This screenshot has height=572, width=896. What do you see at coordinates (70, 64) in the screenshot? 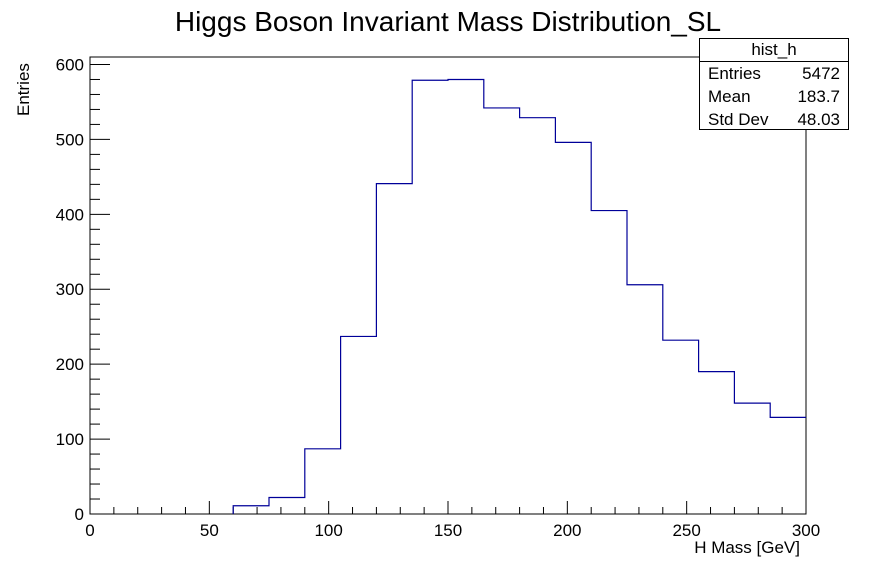
I see `y-tick-label: 600` at bounding box center [70, 64].